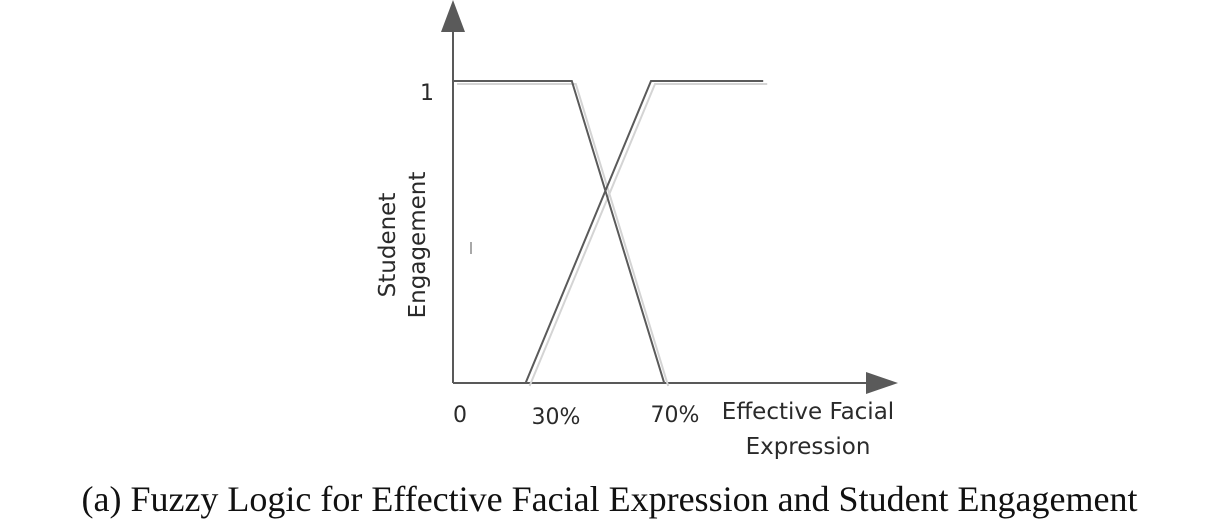 The image size is (1219, 524). What do you see at coordinates (808, 447) in the screenshot?
I see `x-axis-label-line-2: Expression` at bounding box center [808, 447].